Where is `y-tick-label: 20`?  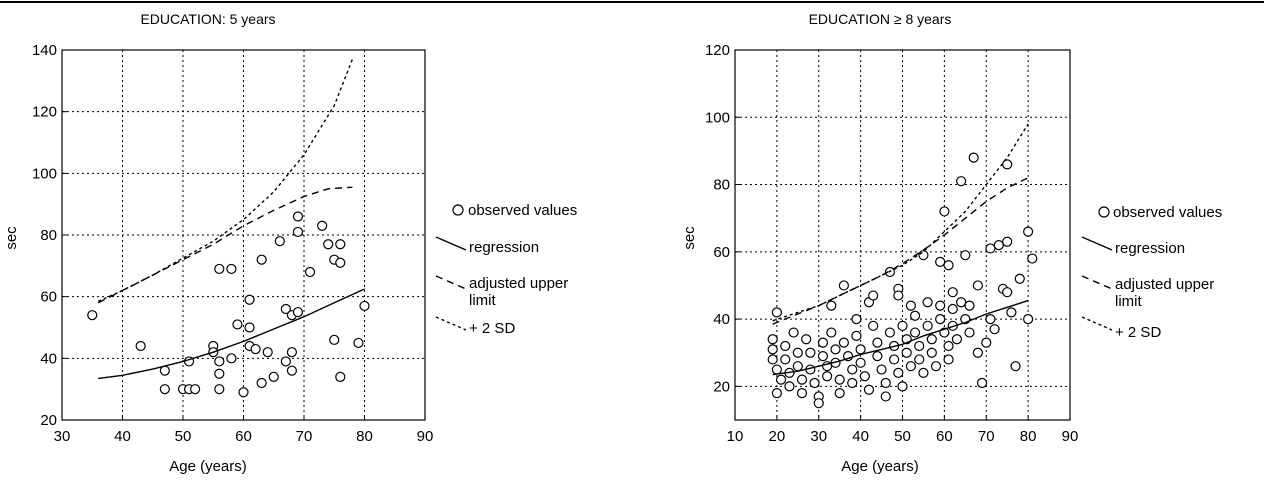 y-tick-label: 20 is located at coordinates (48, 420).